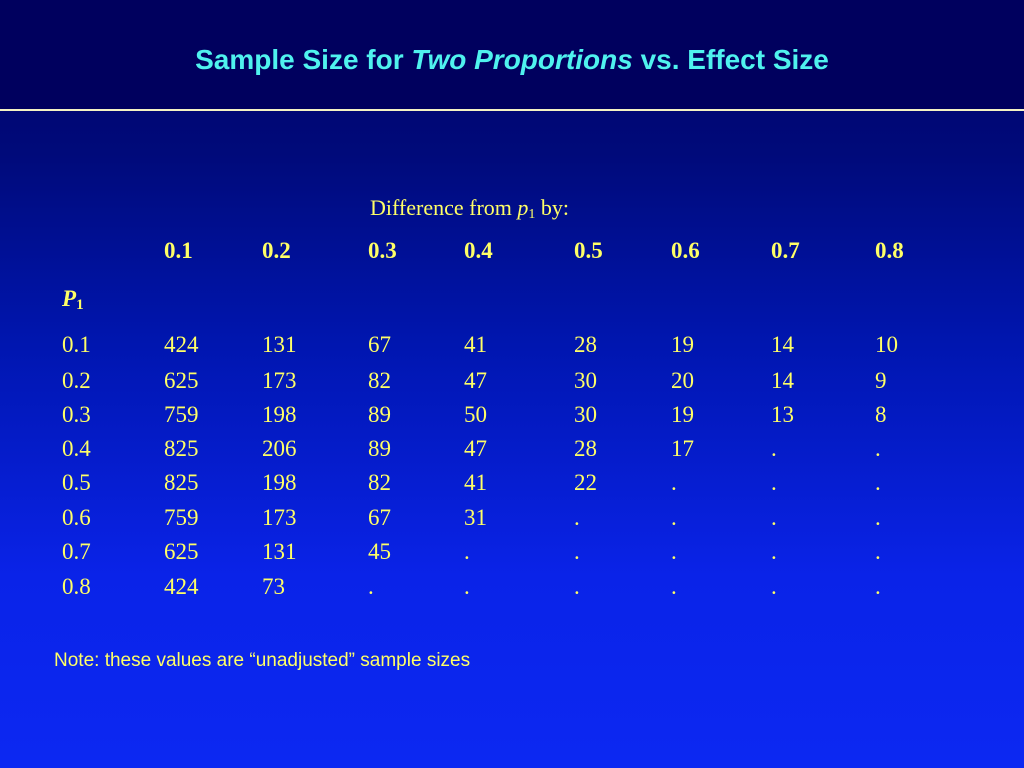 The image size is (1024, 768). I want to click on title-divider, so click(512, 110).